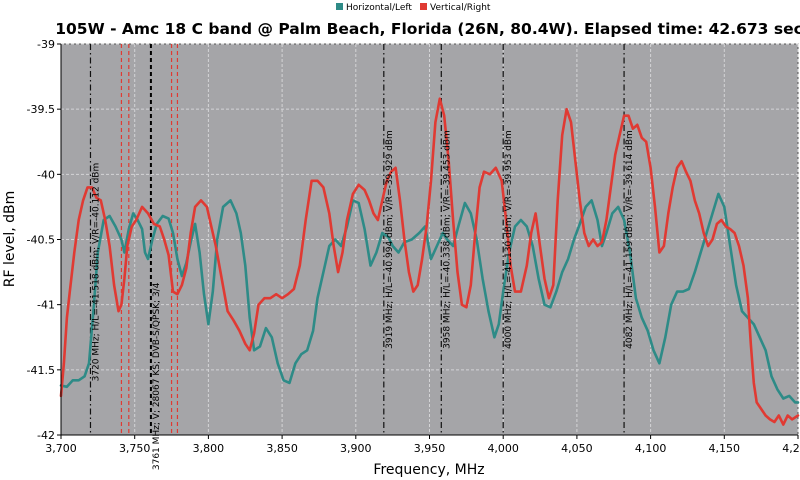  I want to click on x-tick-label: 3,850, so click(282, 448).